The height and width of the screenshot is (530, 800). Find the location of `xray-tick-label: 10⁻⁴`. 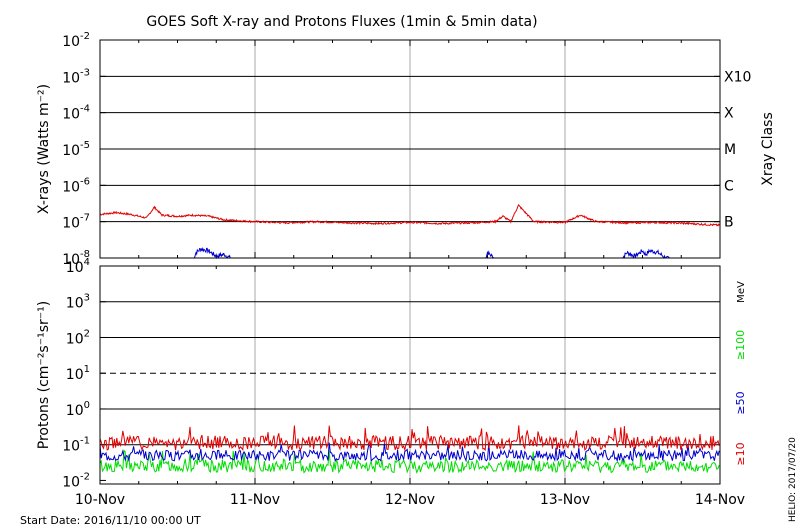

xray-tick-label: 10⁻⁴ is located at coordinates (76, 113).